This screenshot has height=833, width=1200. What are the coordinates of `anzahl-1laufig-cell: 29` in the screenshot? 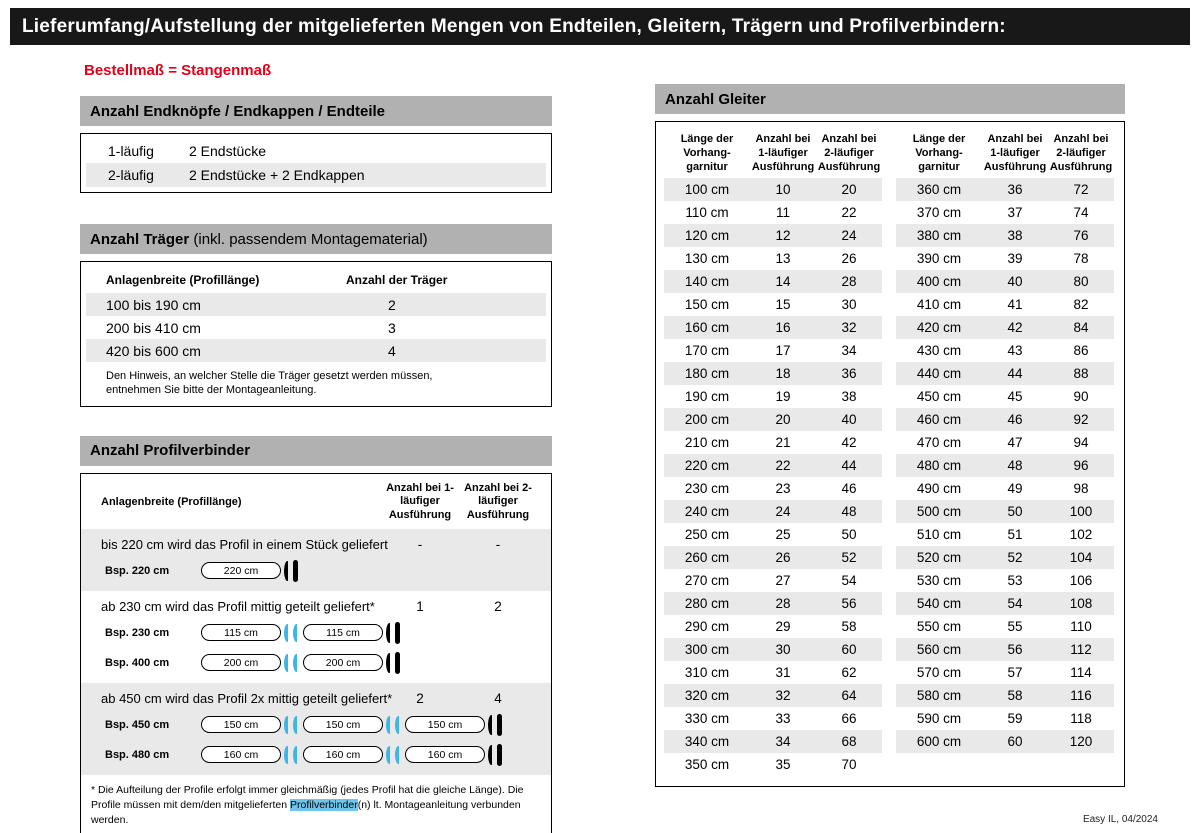 It's located at (783, 626).